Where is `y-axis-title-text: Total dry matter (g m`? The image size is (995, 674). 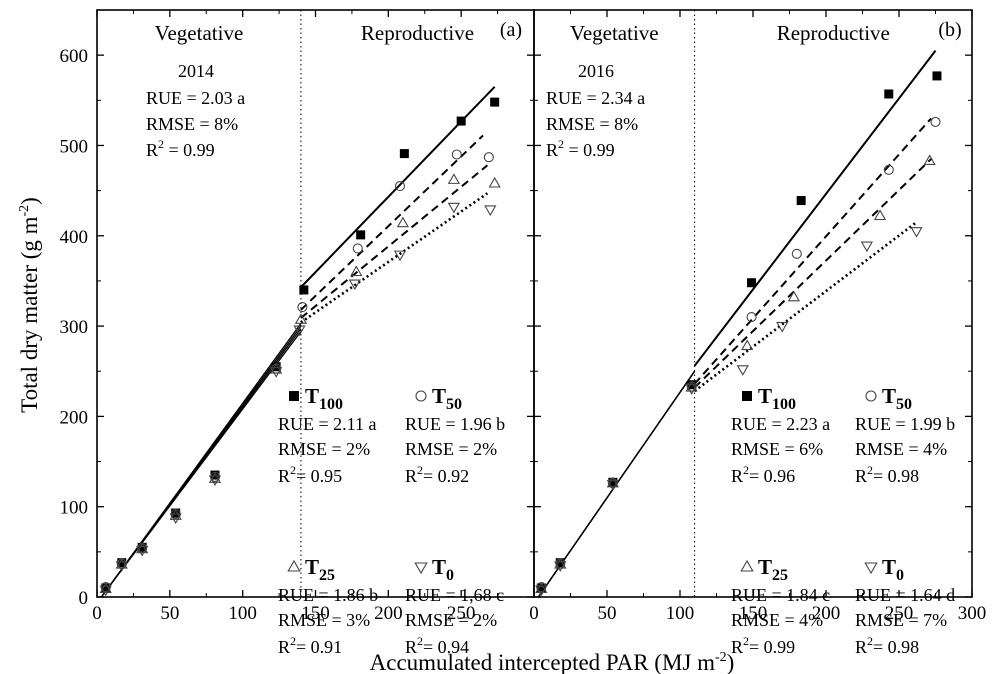
y-axis-title-text: Total dry matter (g m is located at coordinates (29, 314).